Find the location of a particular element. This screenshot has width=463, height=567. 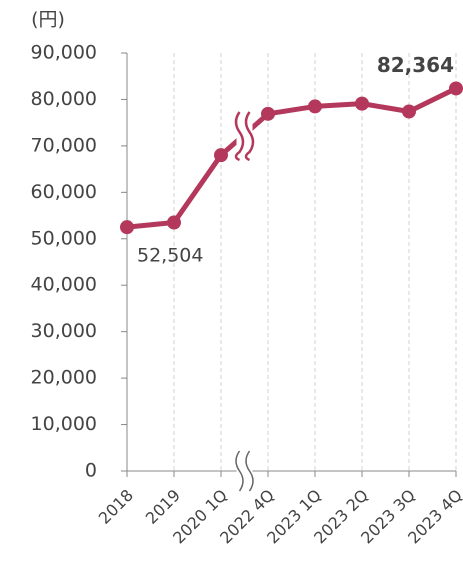

y-tick-label: 50,000 is located at coordinates (64, 238).